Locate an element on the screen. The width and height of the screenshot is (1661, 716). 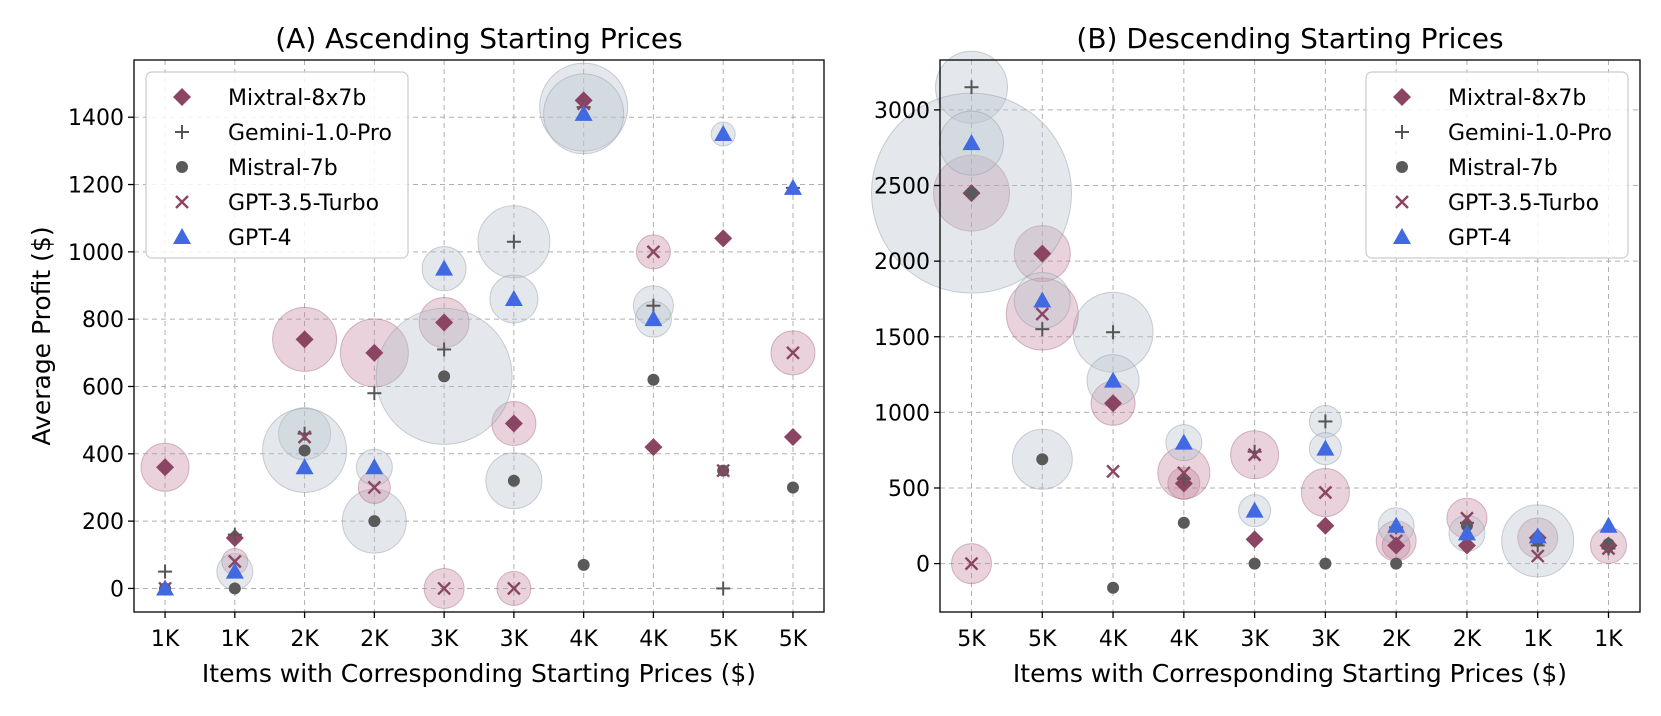
y-tick-label: 500 is located at coordinates (909, 489).